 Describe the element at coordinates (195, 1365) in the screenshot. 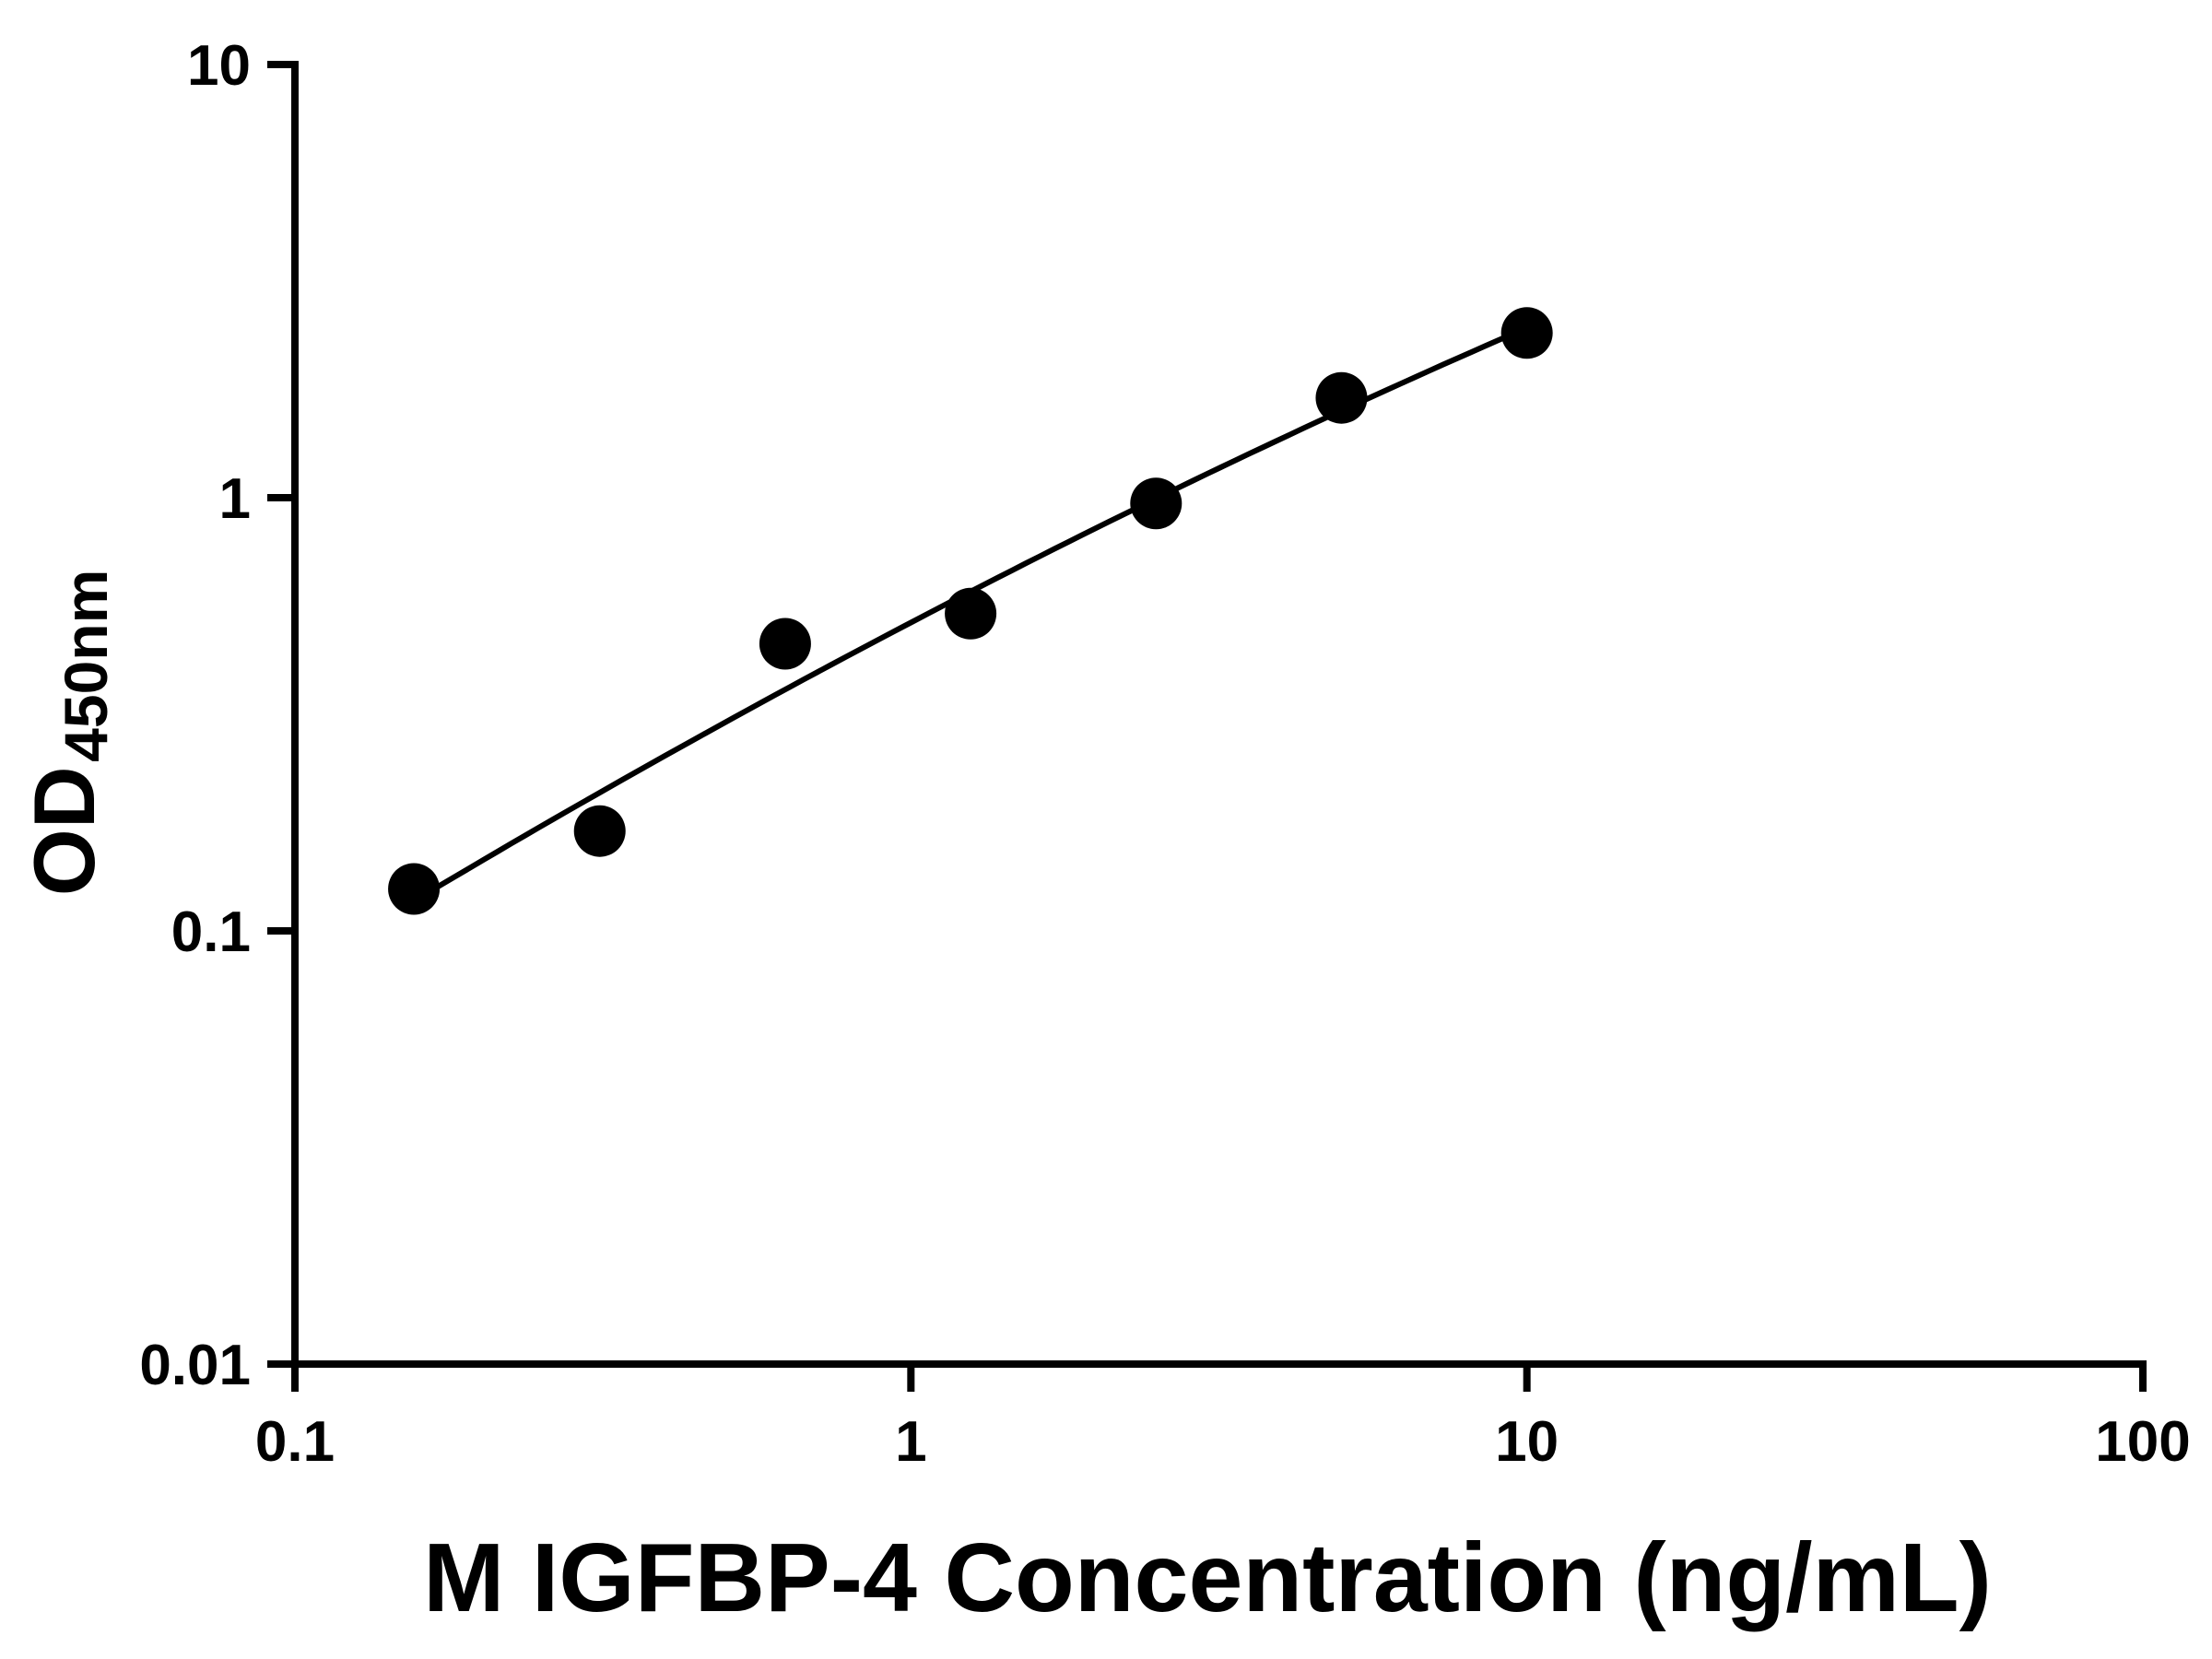

I see `y-axis-tick-label: 0.01` at that location.